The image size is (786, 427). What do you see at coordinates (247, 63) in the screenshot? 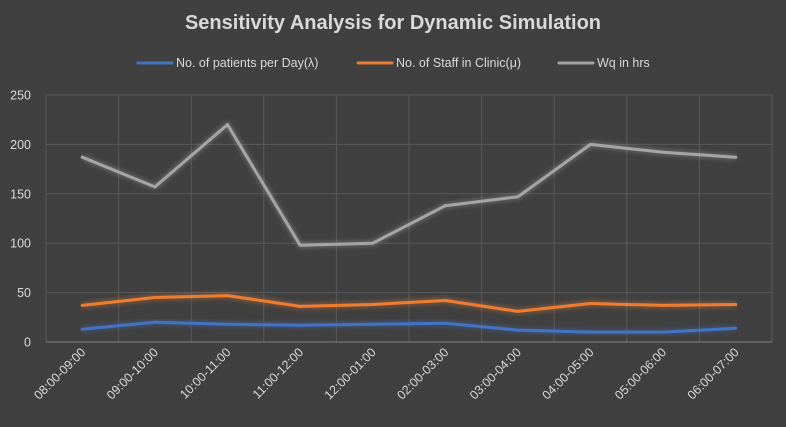
I see `legend-label: No. of patients per Day(λ)` at bounding box center [247, 63].